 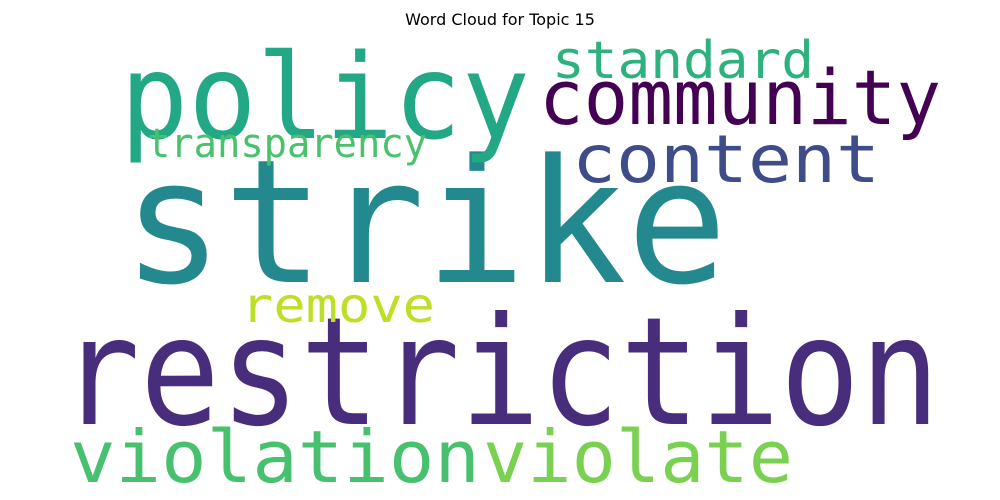 What do you see at coordinates (500, 19) in the screenshot?
I see `figure-title: Word Cloud for Topic 15` at bounding box center [500, 19].